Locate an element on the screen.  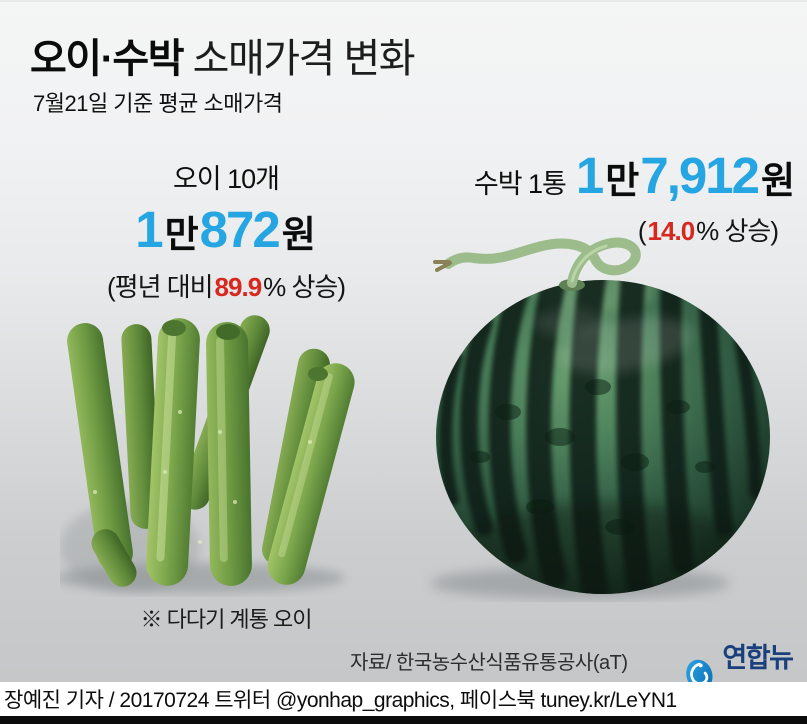
watermelon-change-prefix: ( is located at coordinates (642, 231).